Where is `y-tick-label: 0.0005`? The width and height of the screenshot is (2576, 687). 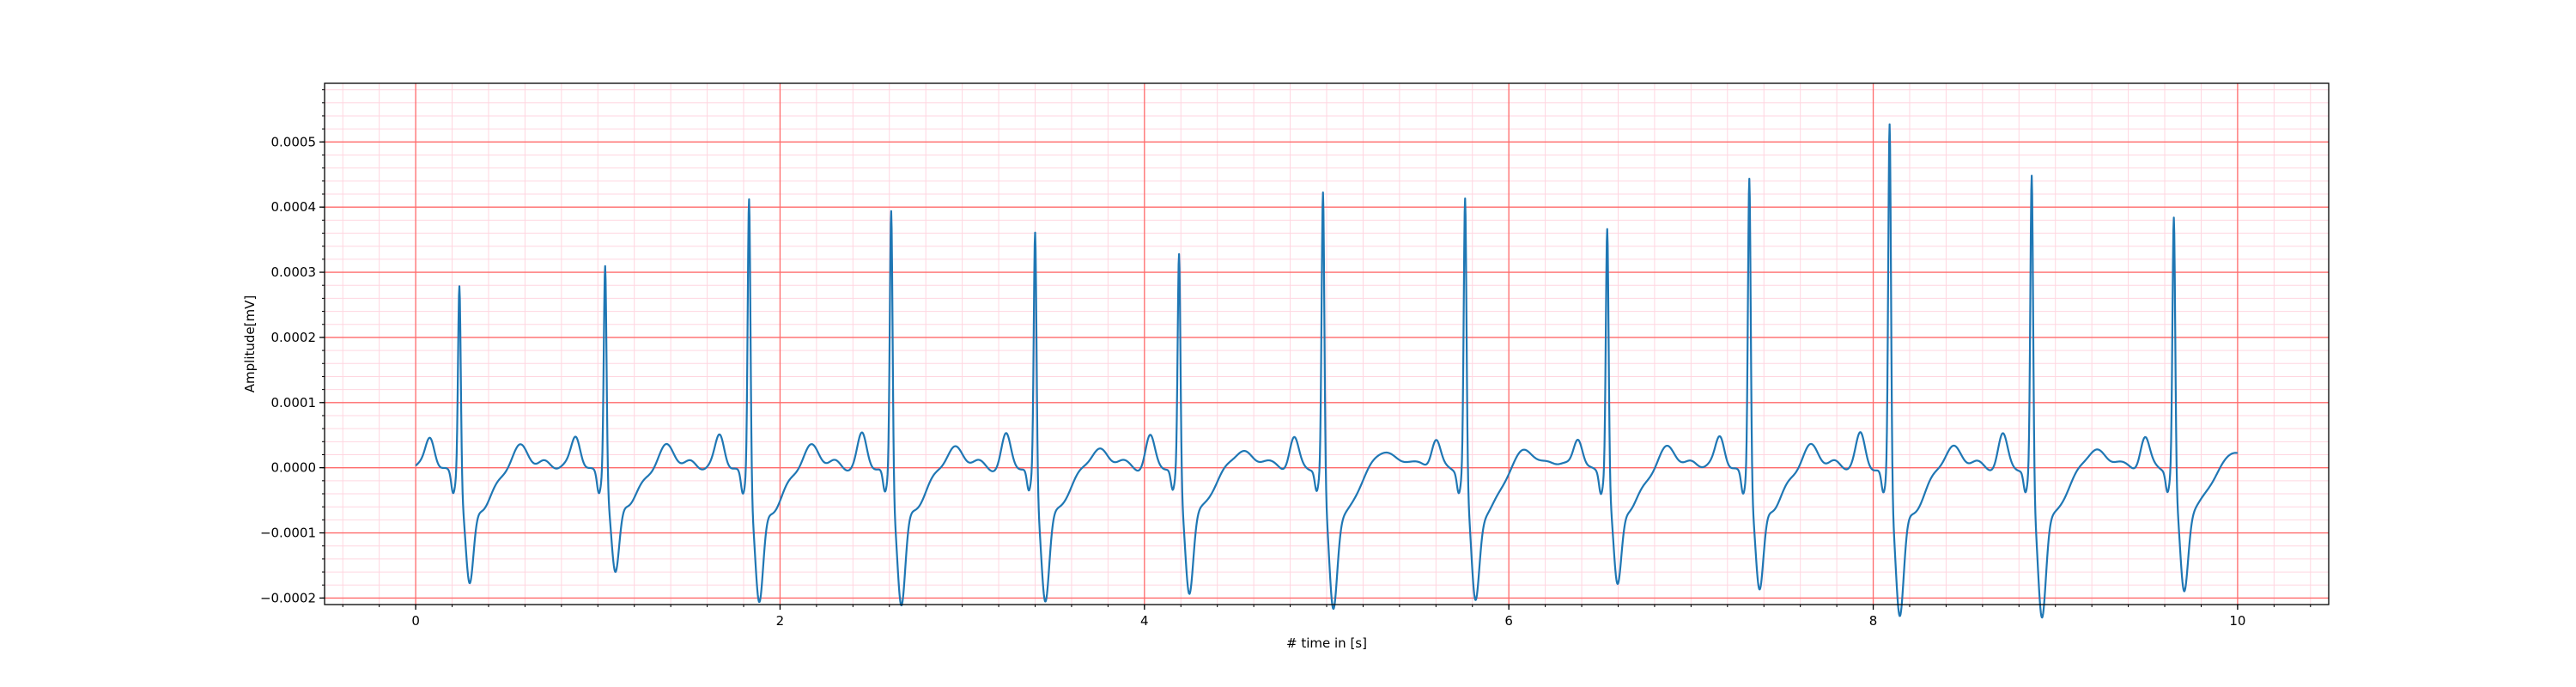
y-tick-label: 0.0005 is located at coordinates (294, 141).